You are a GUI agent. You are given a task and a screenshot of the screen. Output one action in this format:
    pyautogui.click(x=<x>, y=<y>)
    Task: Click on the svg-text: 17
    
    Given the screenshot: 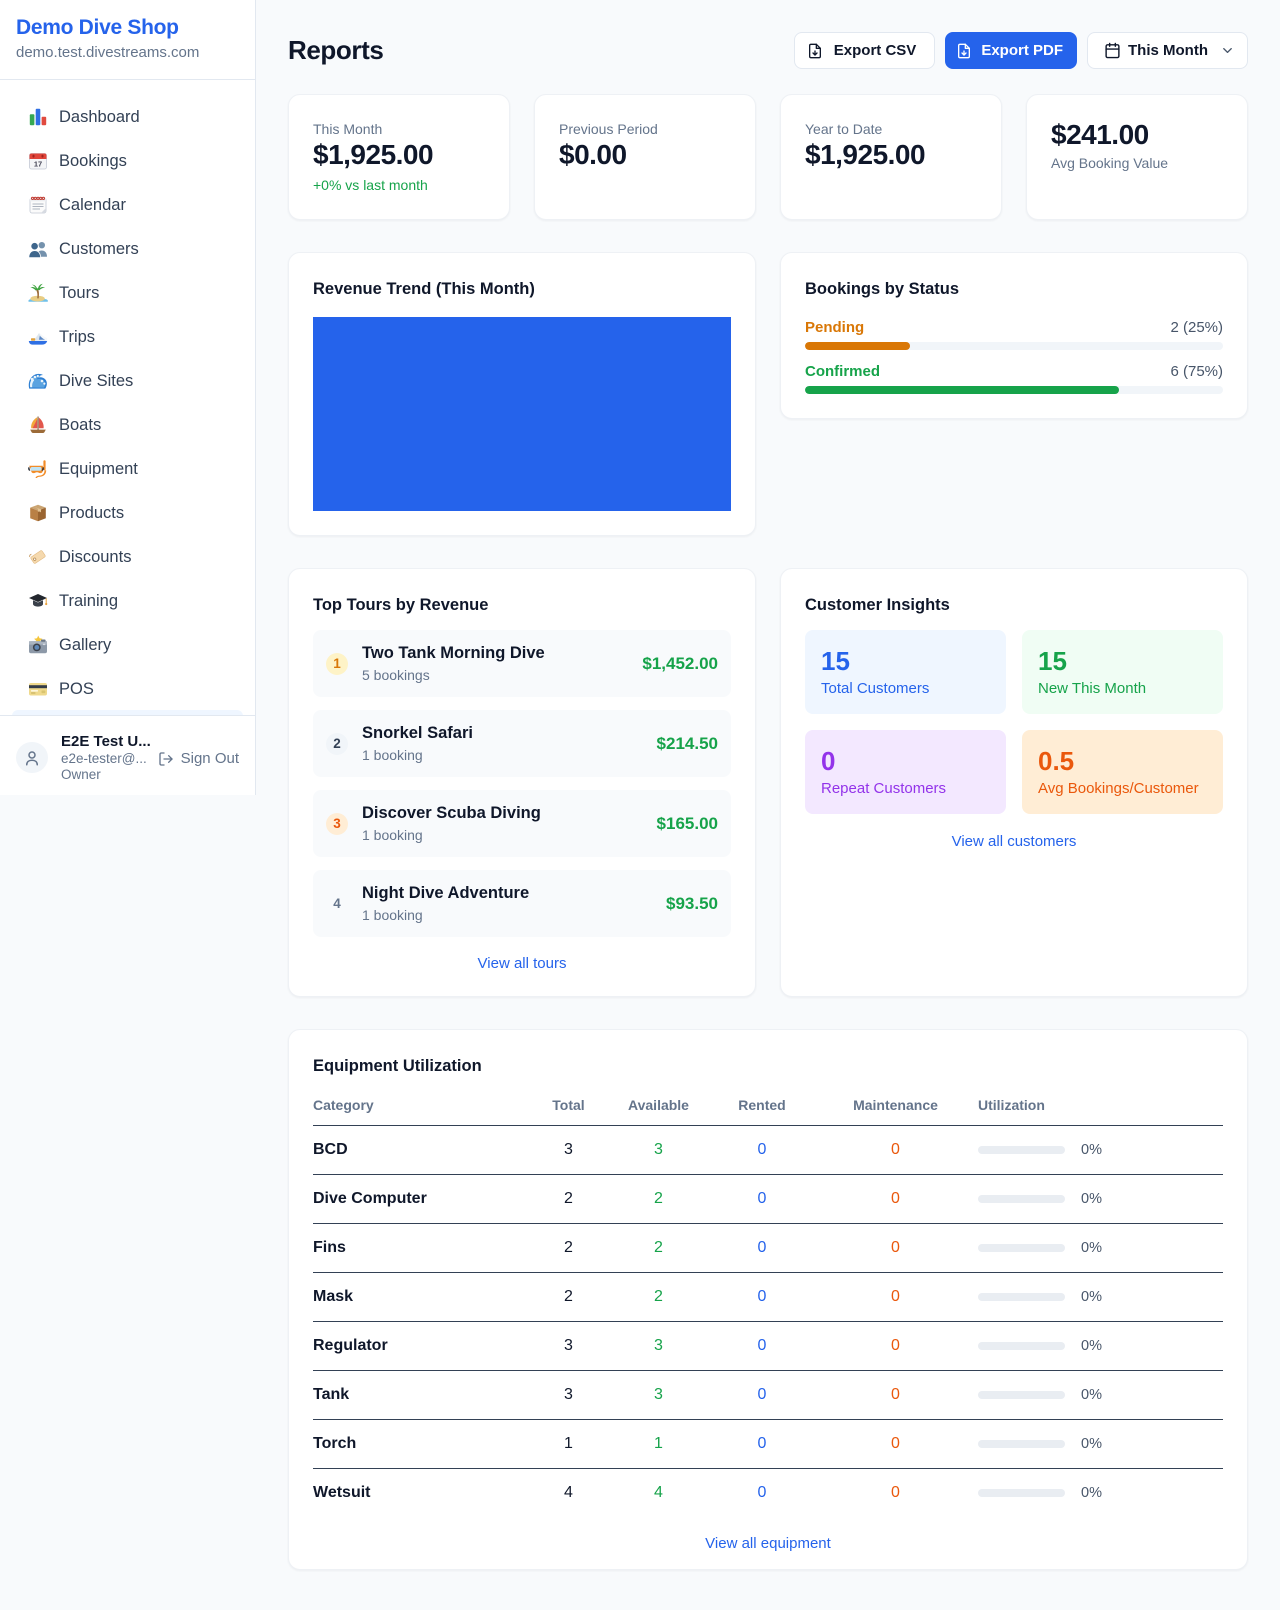 What is the action you would take?
    pyautogui.click(x=38, y=164)
    